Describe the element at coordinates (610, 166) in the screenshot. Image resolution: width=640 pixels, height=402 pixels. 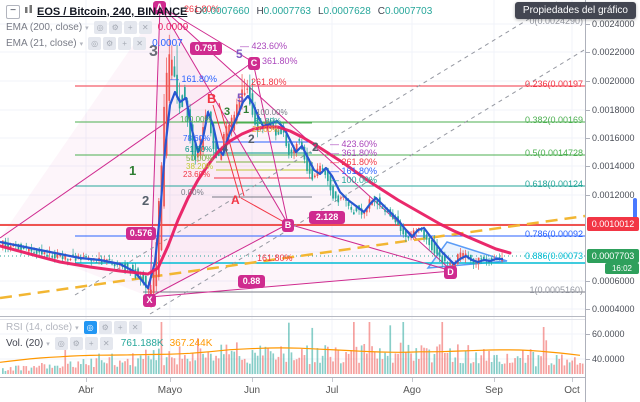
I see `price-tick: 0.0014000` at that location.